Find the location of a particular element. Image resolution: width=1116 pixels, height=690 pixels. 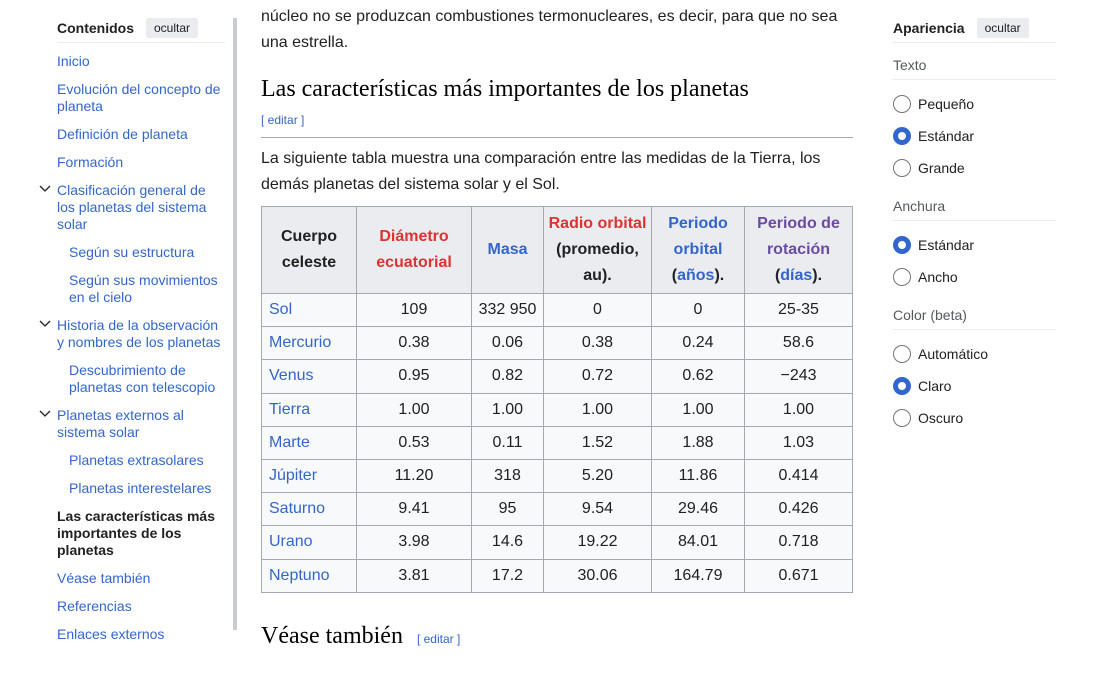

header-rotation-period: Periodo de rotación (días). is located at coordinates (798, 250).